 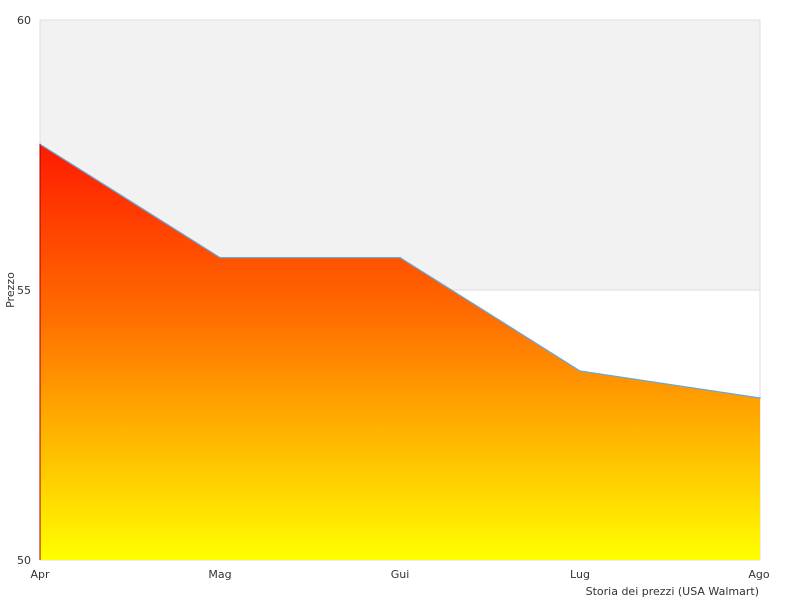 I want to click on y-tick-label: 50, so click(x=24, y=560).